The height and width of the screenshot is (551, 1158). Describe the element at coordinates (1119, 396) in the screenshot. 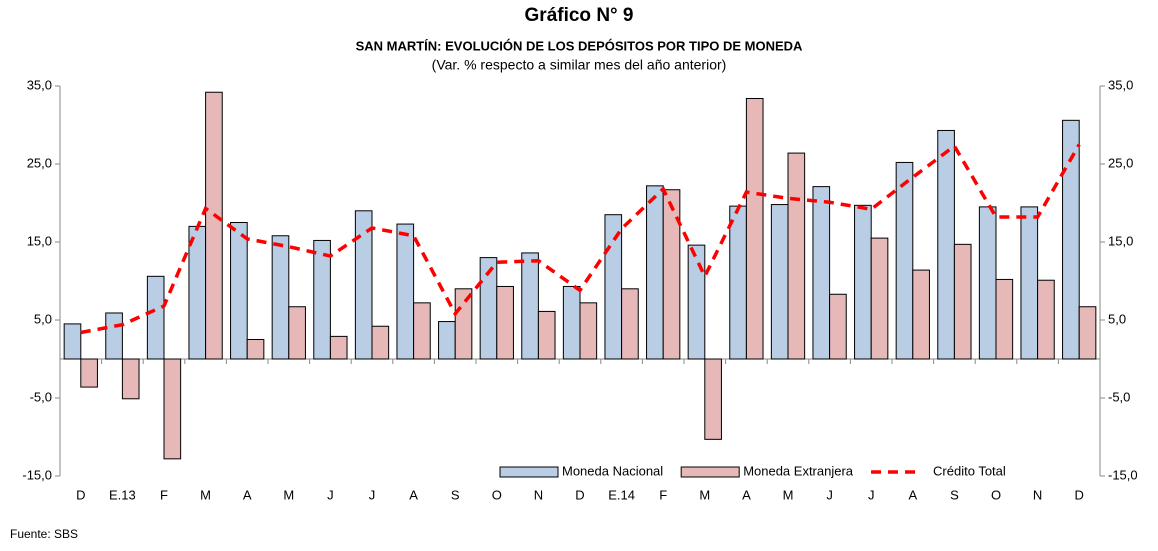

I see `y2-tick-label: -5,0` at that location.